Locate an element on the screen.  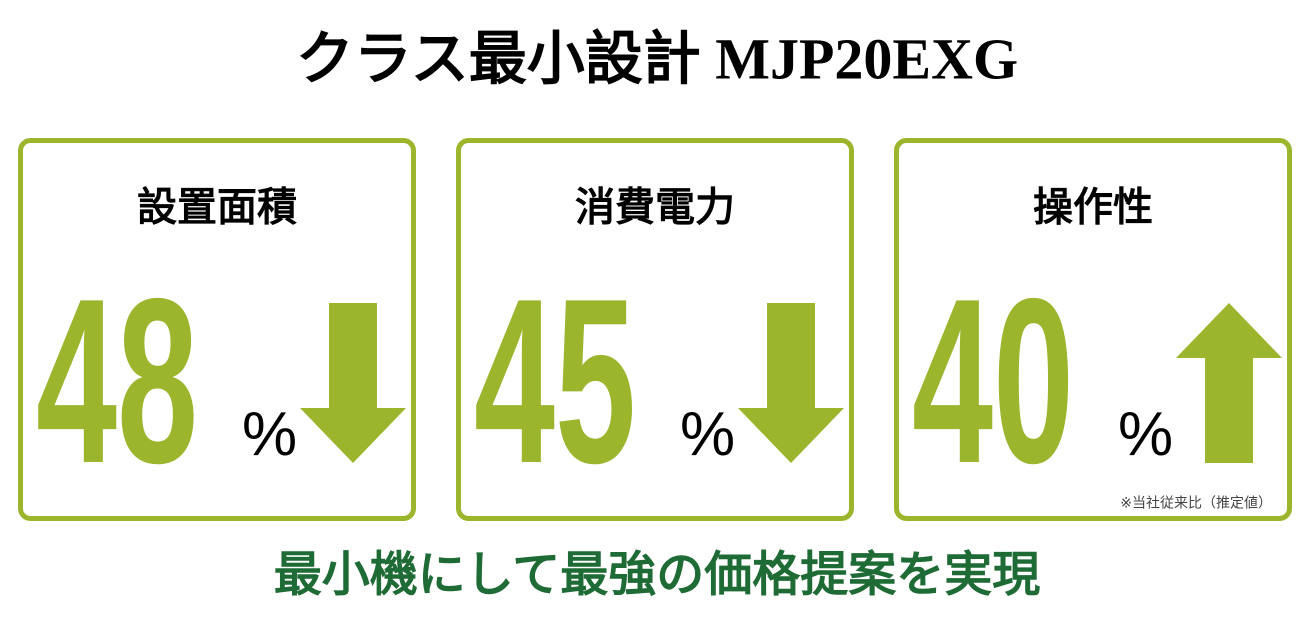
footer-text: 最小機にして最強の価格提案を実現 is located at coordinates (657, 575).